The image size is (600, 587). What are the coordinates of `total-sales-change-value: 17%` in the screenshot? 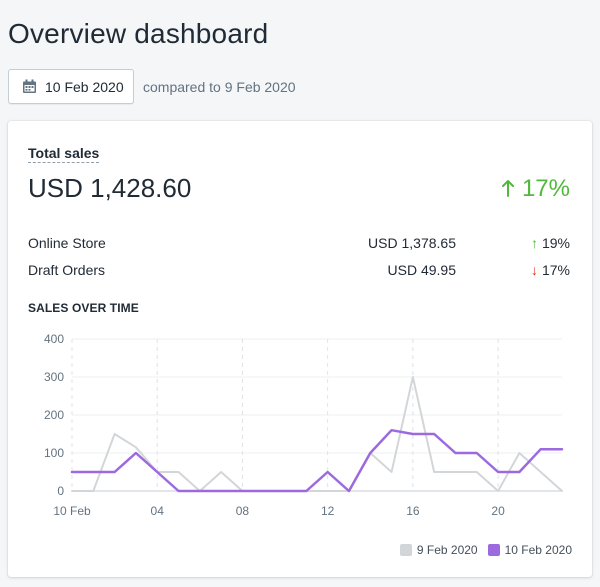 It's located at (545, 188).